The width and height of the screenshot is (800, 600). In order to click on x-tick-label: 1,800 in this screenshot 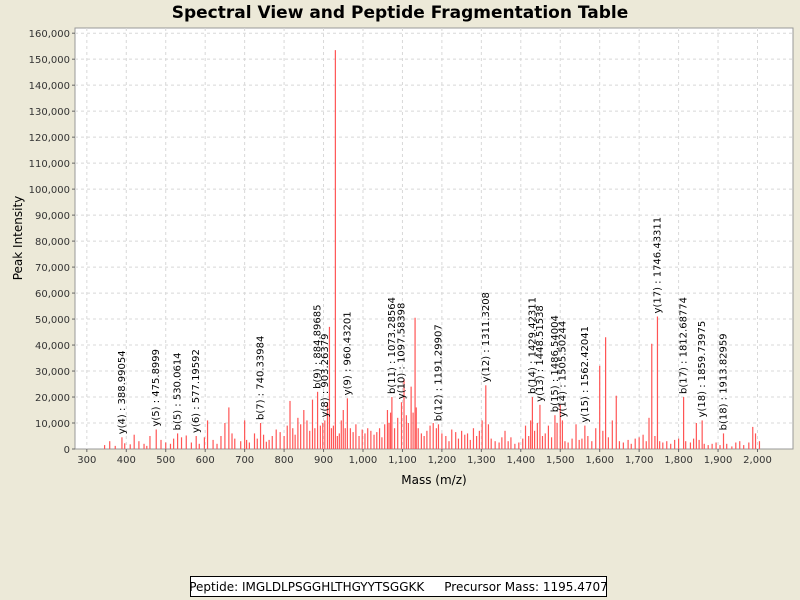, I will do `click(678, 460)`.